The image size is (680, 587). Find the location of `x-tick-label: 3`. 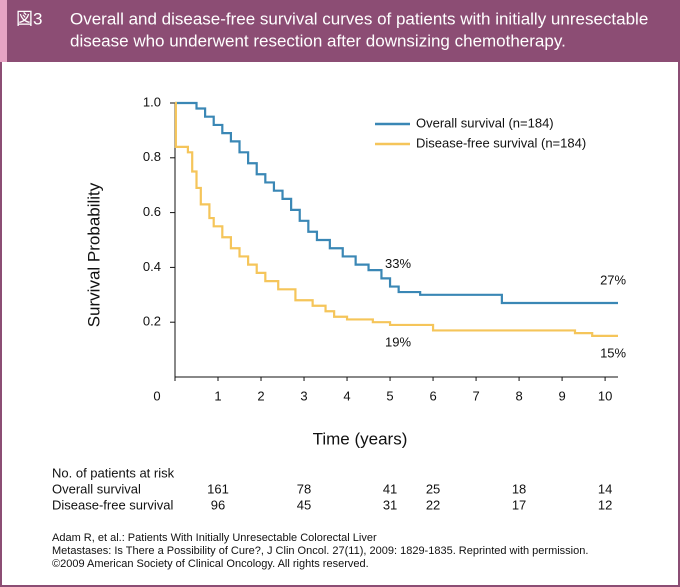

x-tick-label: 3 is located at coordinates (303, 395).